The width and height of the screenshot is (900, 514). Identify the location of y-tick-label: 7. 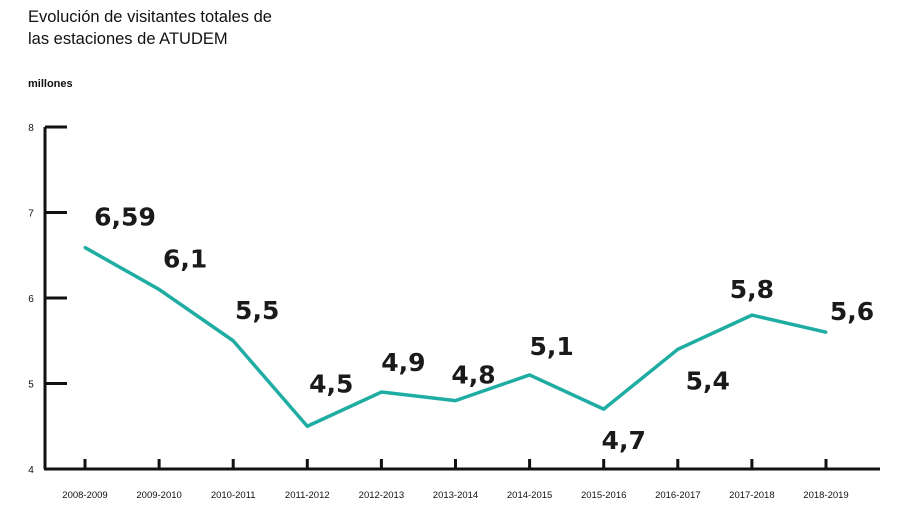
(31, 214).